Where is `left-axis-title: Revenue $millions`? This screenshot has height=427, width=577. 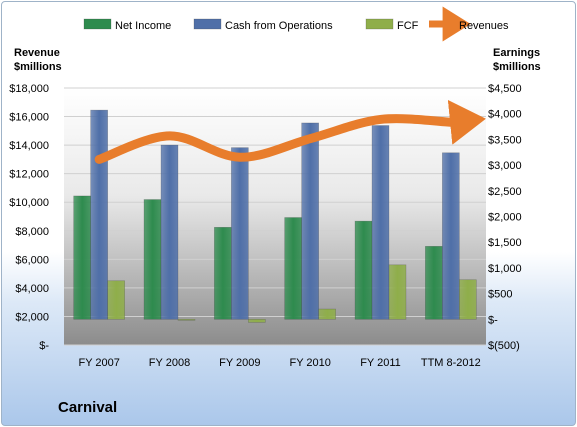 left-axis-title: Revenue $millions is located at coordinates (38, 60).